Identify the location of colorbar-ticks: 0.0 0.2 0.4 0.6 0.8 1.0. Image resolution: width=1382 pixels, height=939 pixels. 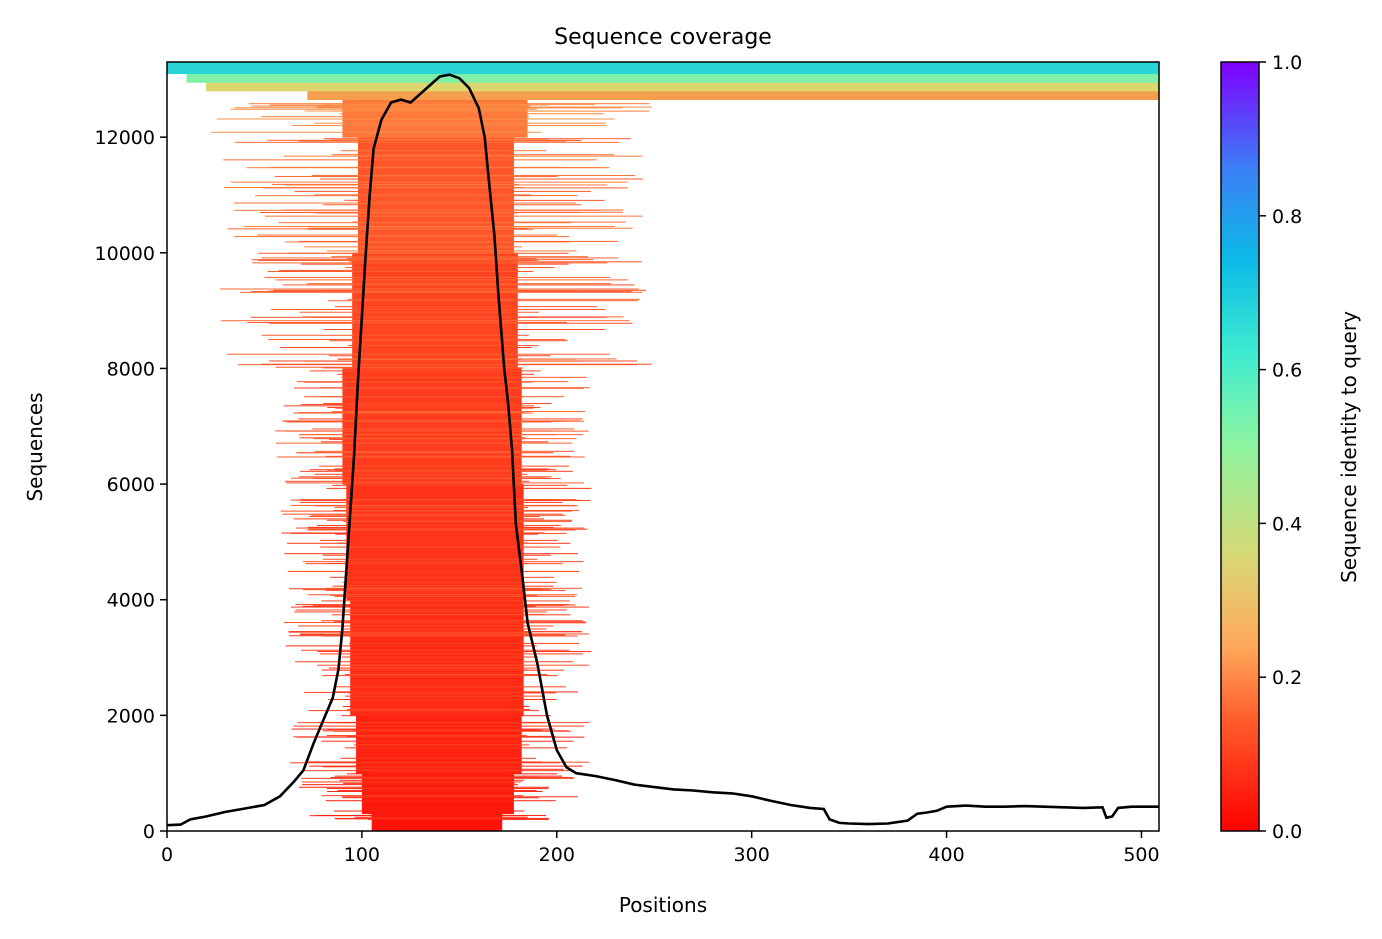
(1280, 447).